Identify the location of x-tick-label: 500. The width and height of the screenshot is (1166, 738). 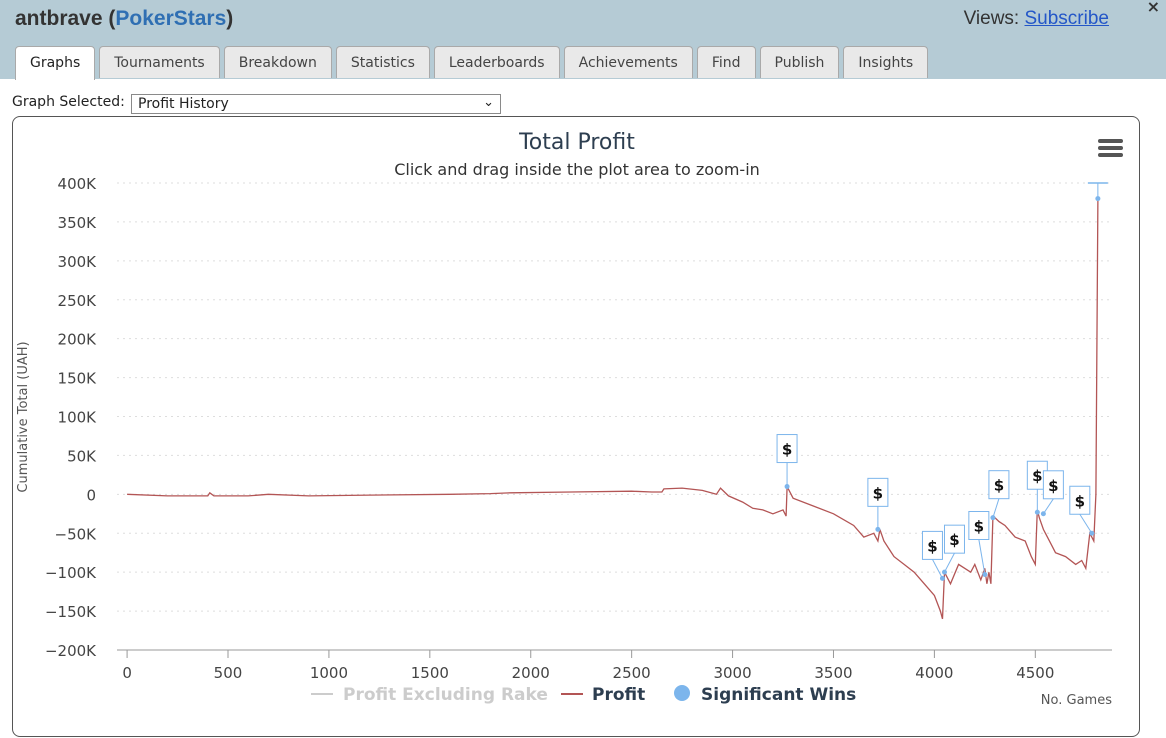
(228, 673).